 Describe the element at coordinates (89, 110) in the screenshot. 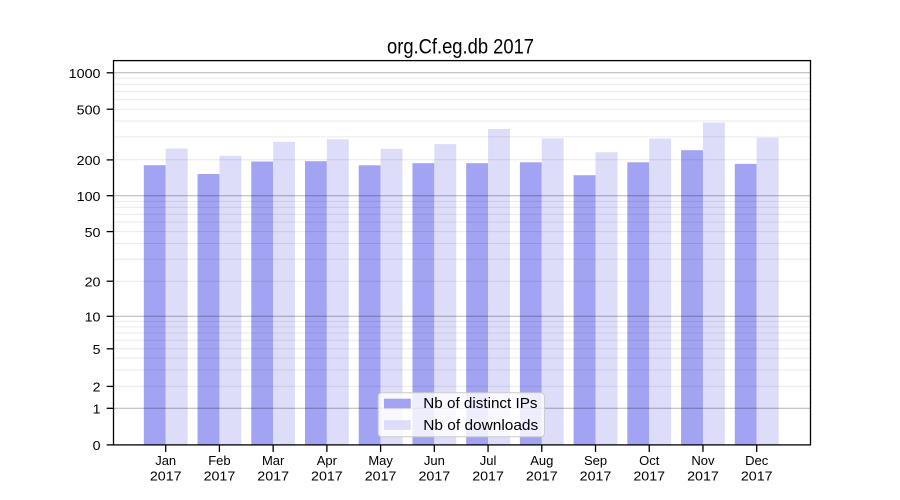

I see `svg-text: 500` at that location.